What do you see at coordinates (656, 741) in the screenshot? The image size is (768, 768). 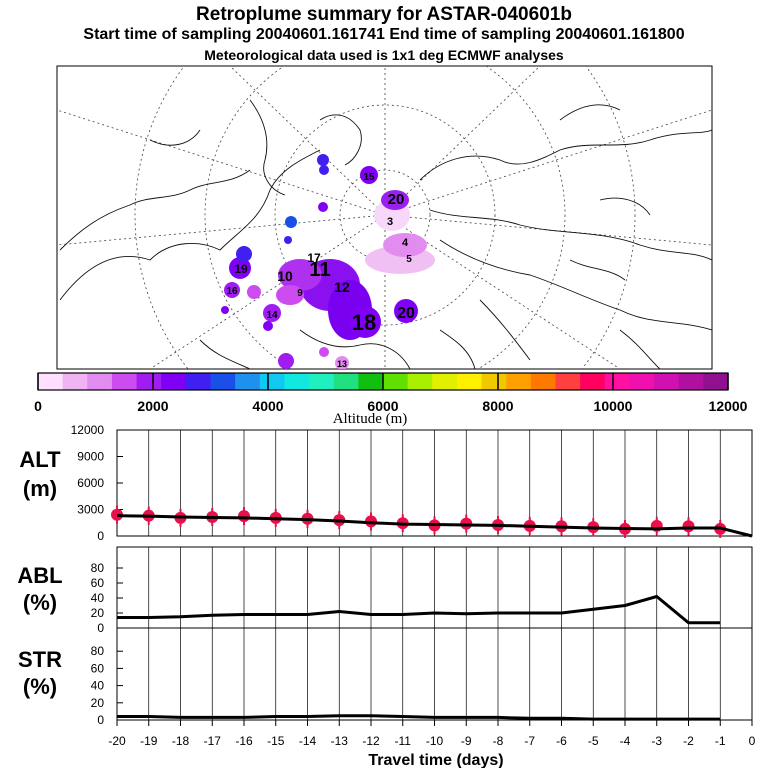 I see `x-tick-label: -3` at bounding box center [656, 741].